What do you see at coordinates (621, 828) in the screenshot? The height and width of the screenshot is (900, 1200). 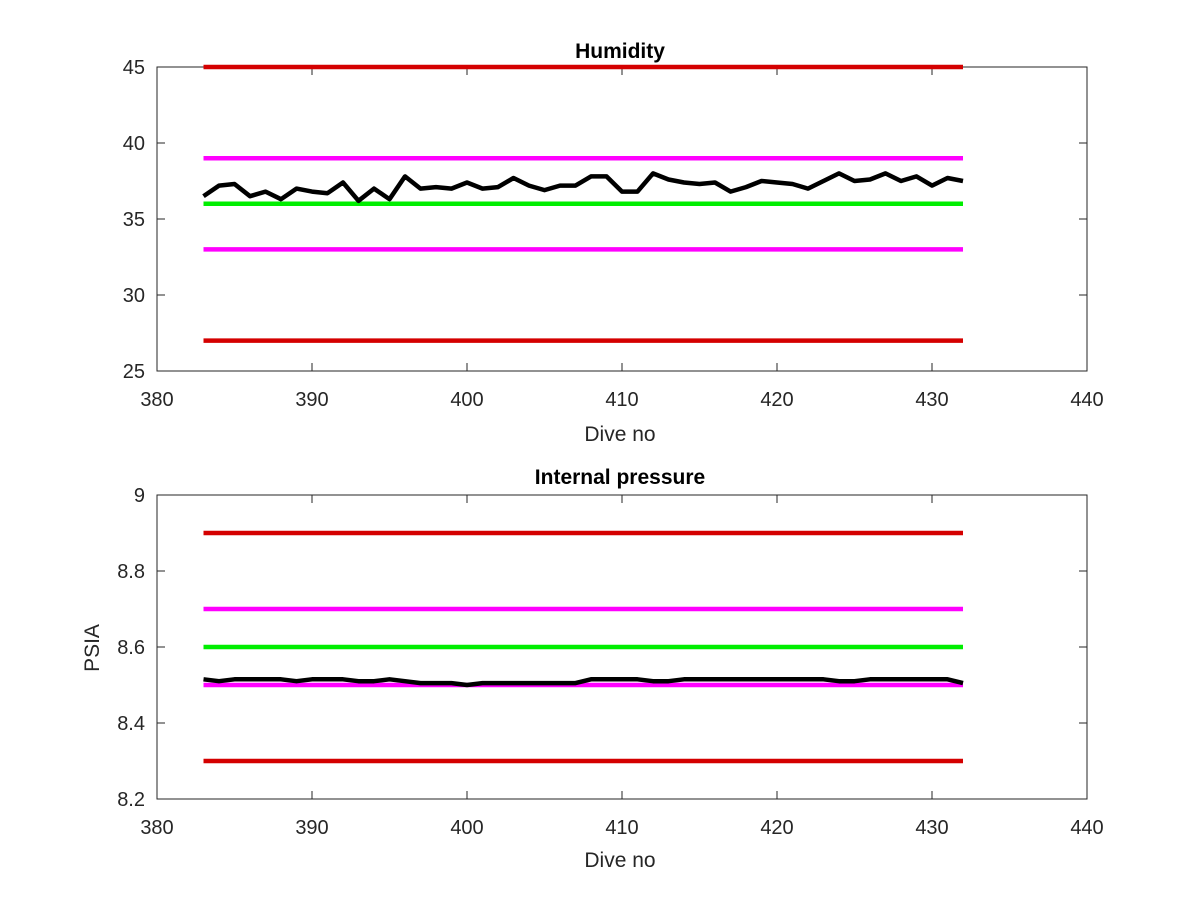 I see `internal-pressure-xtick-label: 410` at bounding box center [621, 828].